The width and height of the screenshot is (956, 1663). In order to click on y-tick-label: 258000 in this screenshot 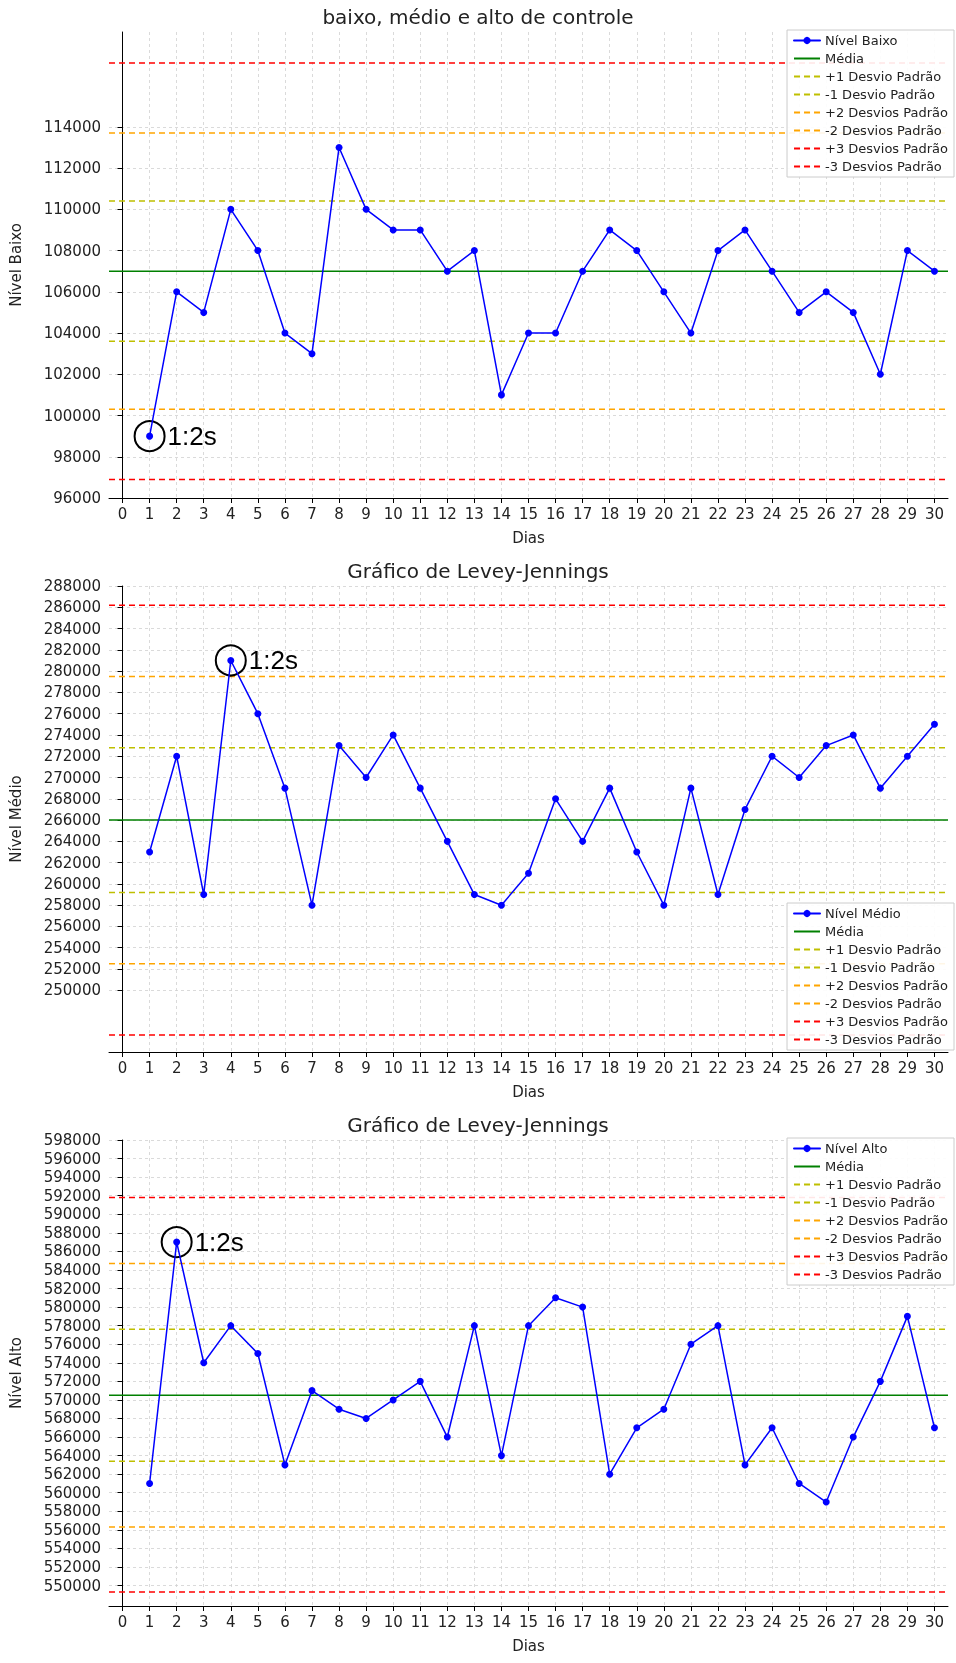, I will do `click(72, 905)`.